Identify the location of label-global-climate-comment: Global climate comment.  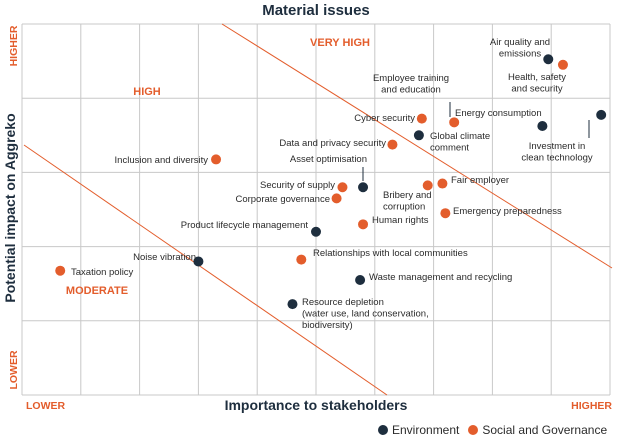
(460, 142).